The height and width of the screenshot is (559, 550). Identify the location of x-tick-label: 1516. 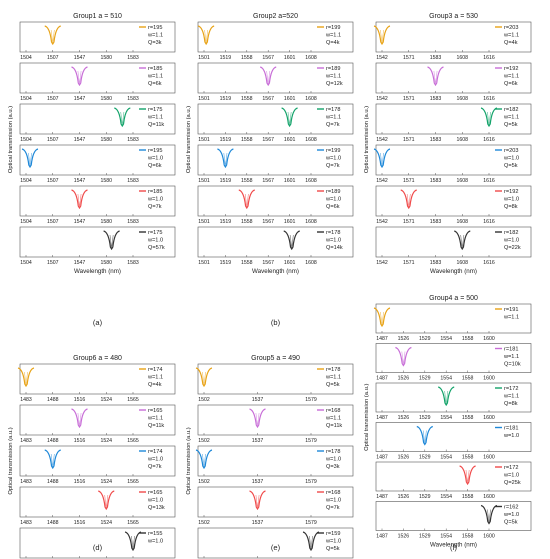
(80, 400).